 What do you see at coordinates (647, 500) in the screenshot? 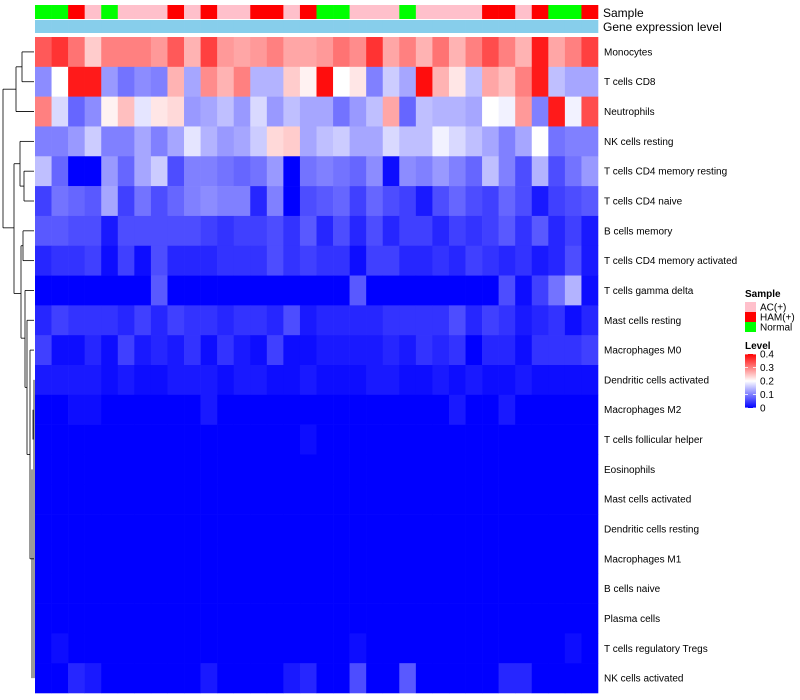
I see `row-label: Mast cells activated` at bounding box center [647, 500].